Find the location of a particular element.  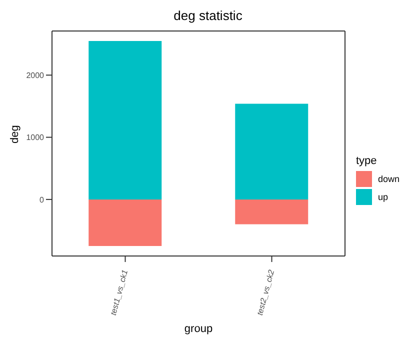

y-tick-label: 0 is located at coordinates (42, 199).